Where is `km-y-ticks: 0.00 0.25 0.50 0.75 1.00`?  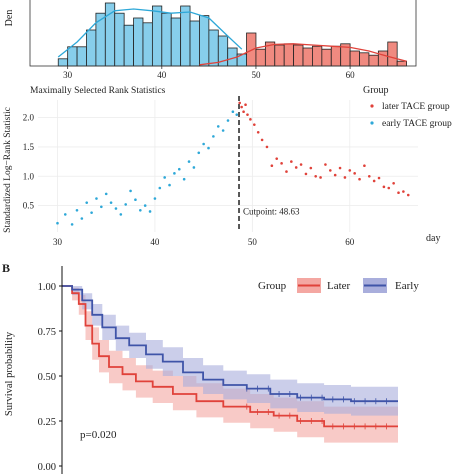 km-y-ticks: 0.00 0.25 0.50 0.75 1.00 is located at coordinates (50, 377).